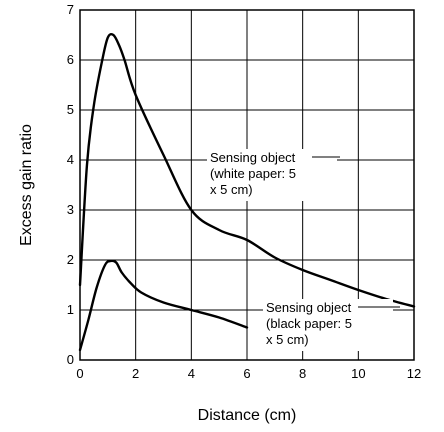  I want to click on y-tick-label-3: 3, so click(70, 209).